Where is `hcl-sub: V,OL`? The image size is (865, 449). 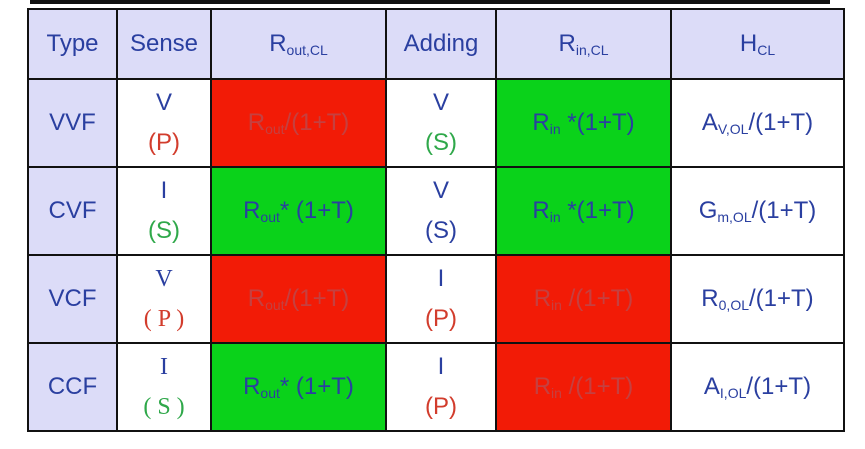
hcl-sub: V,OL is located at coordinates (733, 129).